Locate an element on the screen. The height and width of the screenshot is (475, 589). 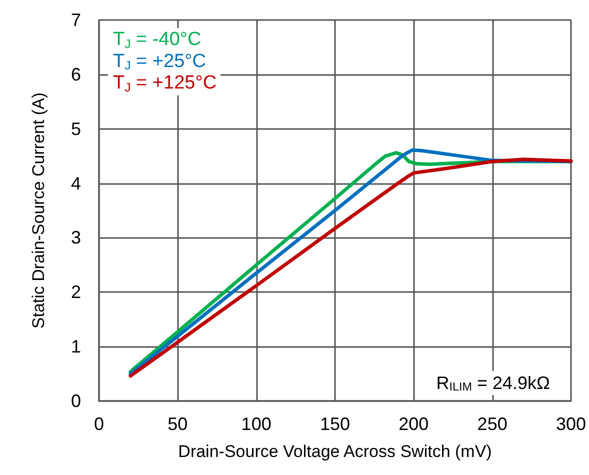
x-tick-label: 100 is located at coordinates (256, 424).